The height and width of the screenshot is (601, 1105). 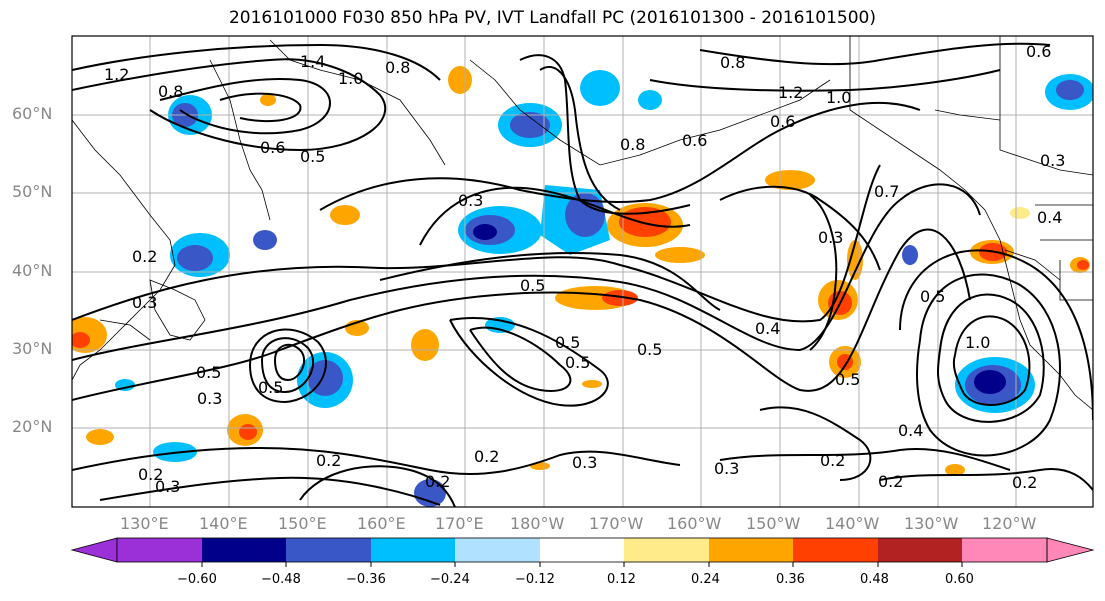 What do you see at coordinates (197, 579) in the screenshot?
I see `colorbar-tick-label: −0.60` at bounding box center [197, 579].